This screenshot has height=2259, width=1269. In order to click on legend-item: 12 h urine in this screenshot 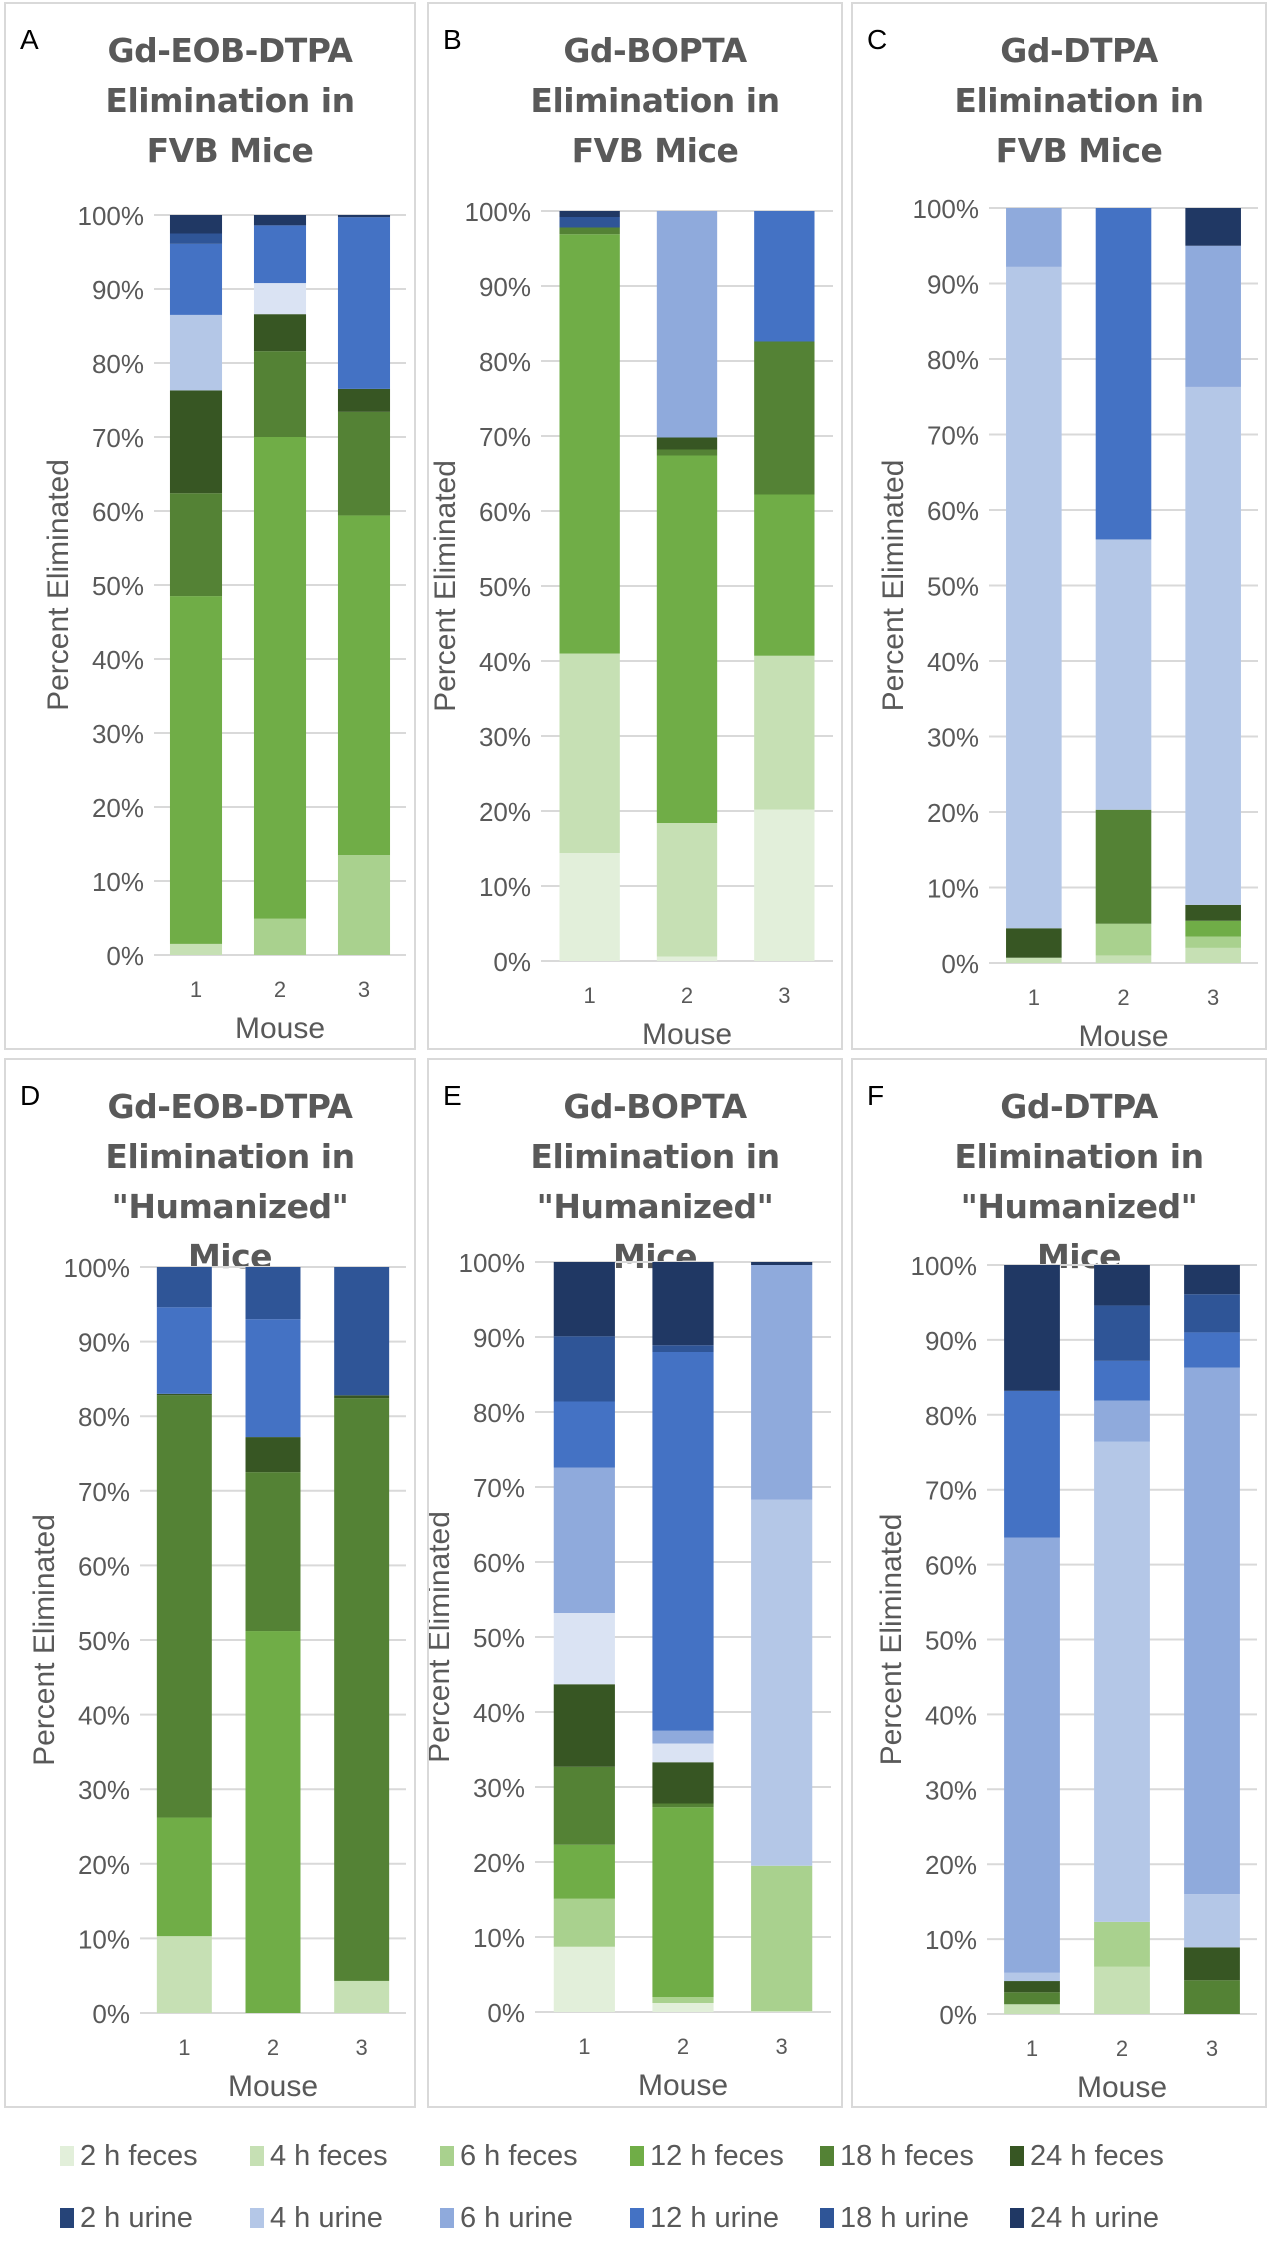, I will do `click(725, 2218)`.